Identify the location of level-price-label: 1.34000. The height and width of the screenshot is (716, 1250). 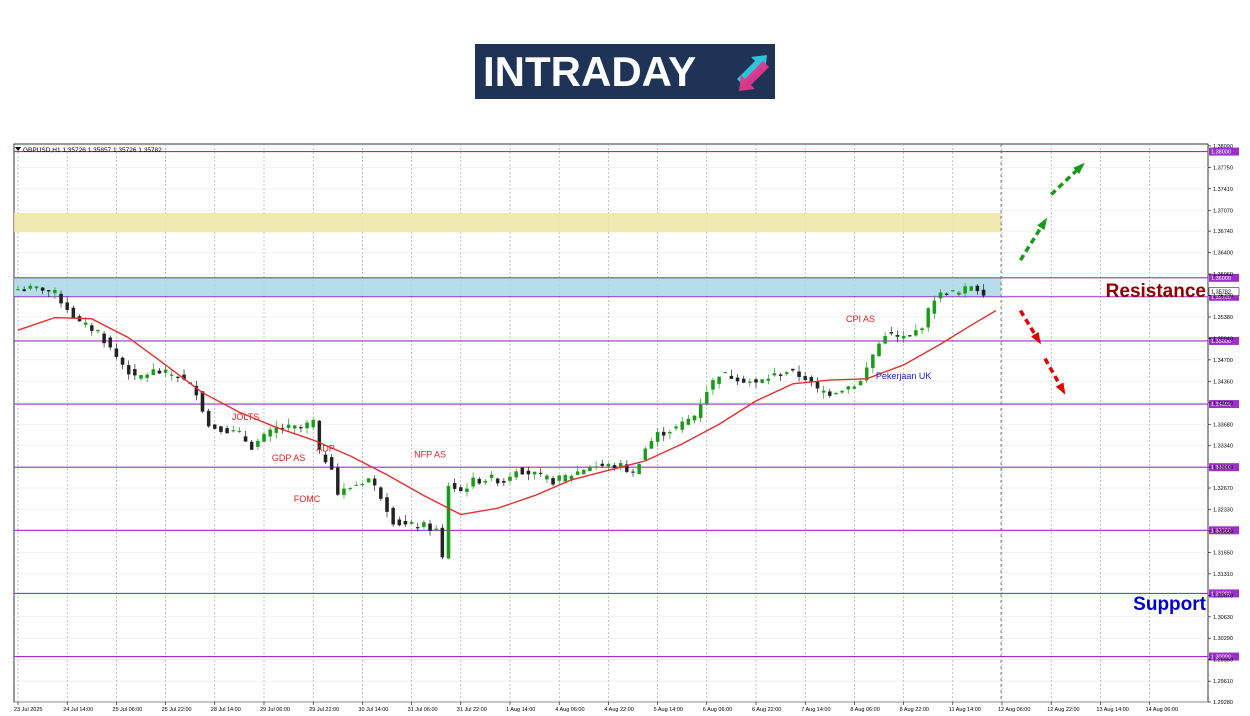
(1221, 405).